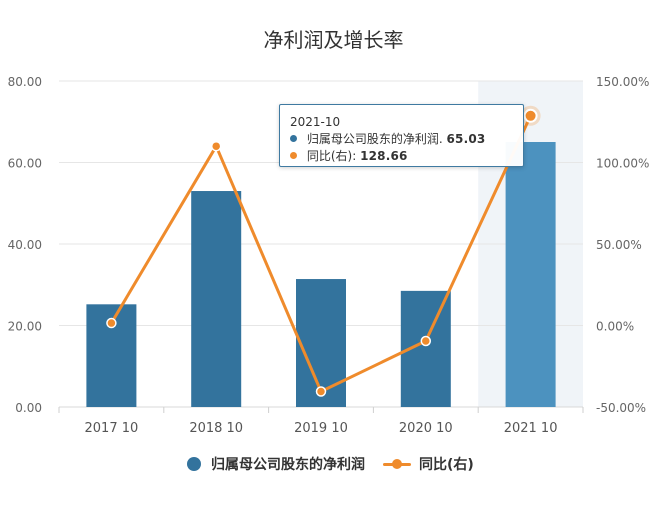 This screenshot has width=667, height=507. I want to click on tooltip-growth-label: 同比(右), so click(329, 156).